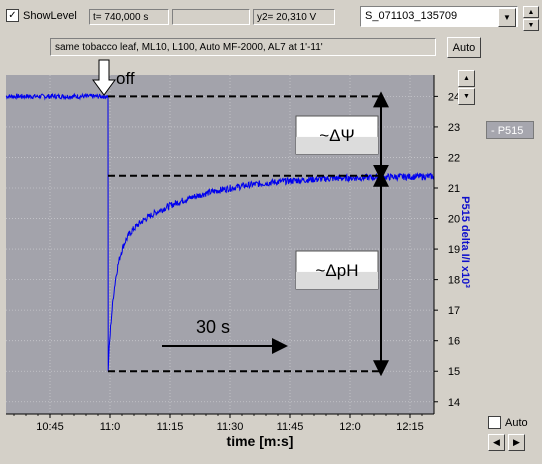 This screenshot has width=542, height=464. What do you see at coordinates (454, 189) in the screenshot?
I see `y-tick-label: 21` at bounding box center [454, 189].